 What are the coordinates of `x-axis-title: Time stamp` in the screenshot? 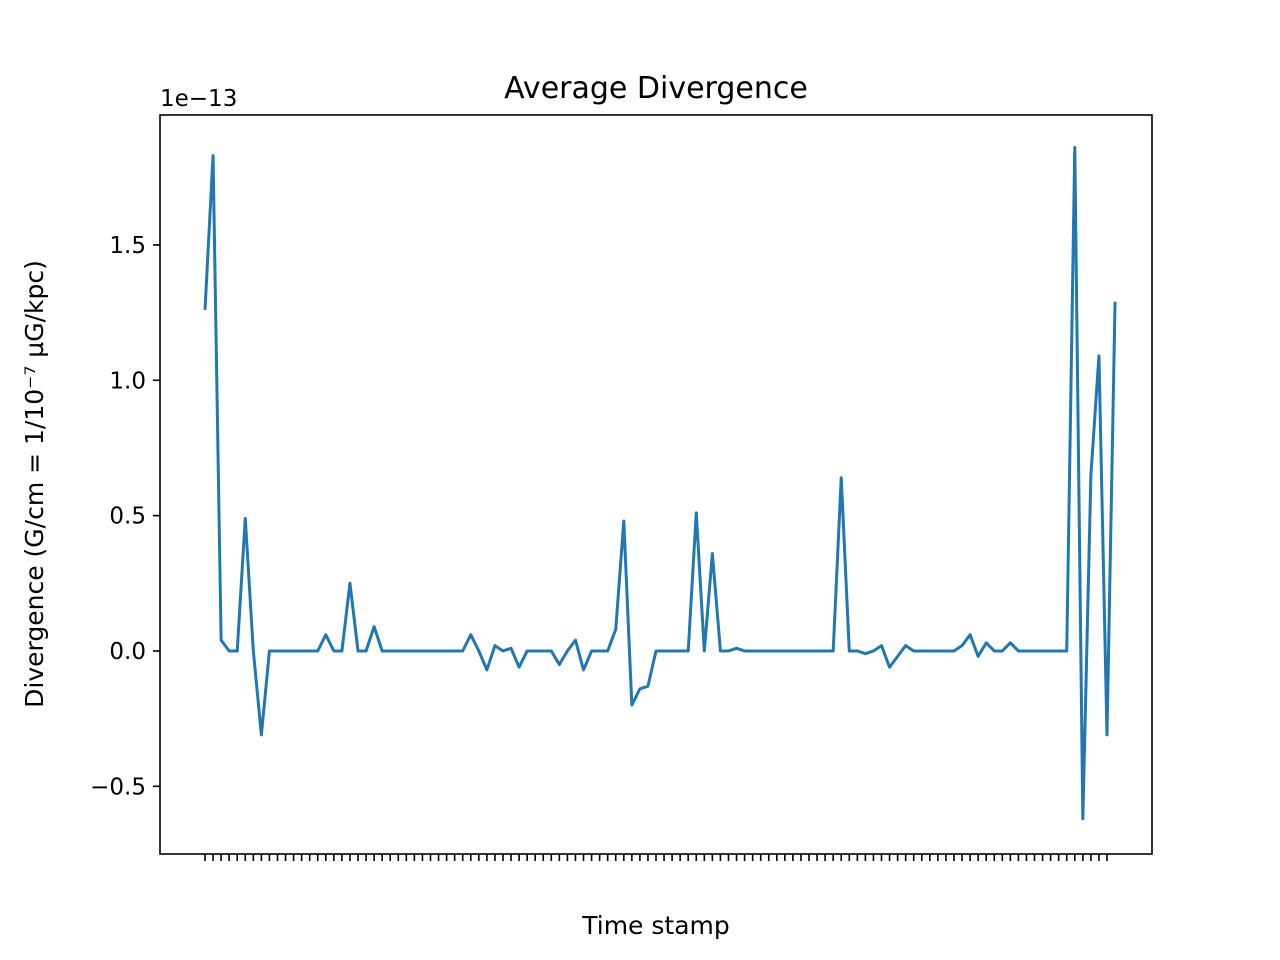 It's located at (655, 925).